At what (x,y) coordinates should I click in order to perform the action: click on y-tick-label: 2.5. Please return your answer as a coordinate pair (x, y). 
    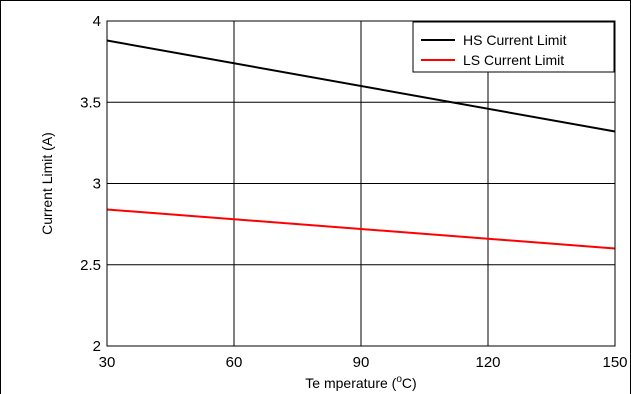
    Looking at the image, I should click on (90, 265).